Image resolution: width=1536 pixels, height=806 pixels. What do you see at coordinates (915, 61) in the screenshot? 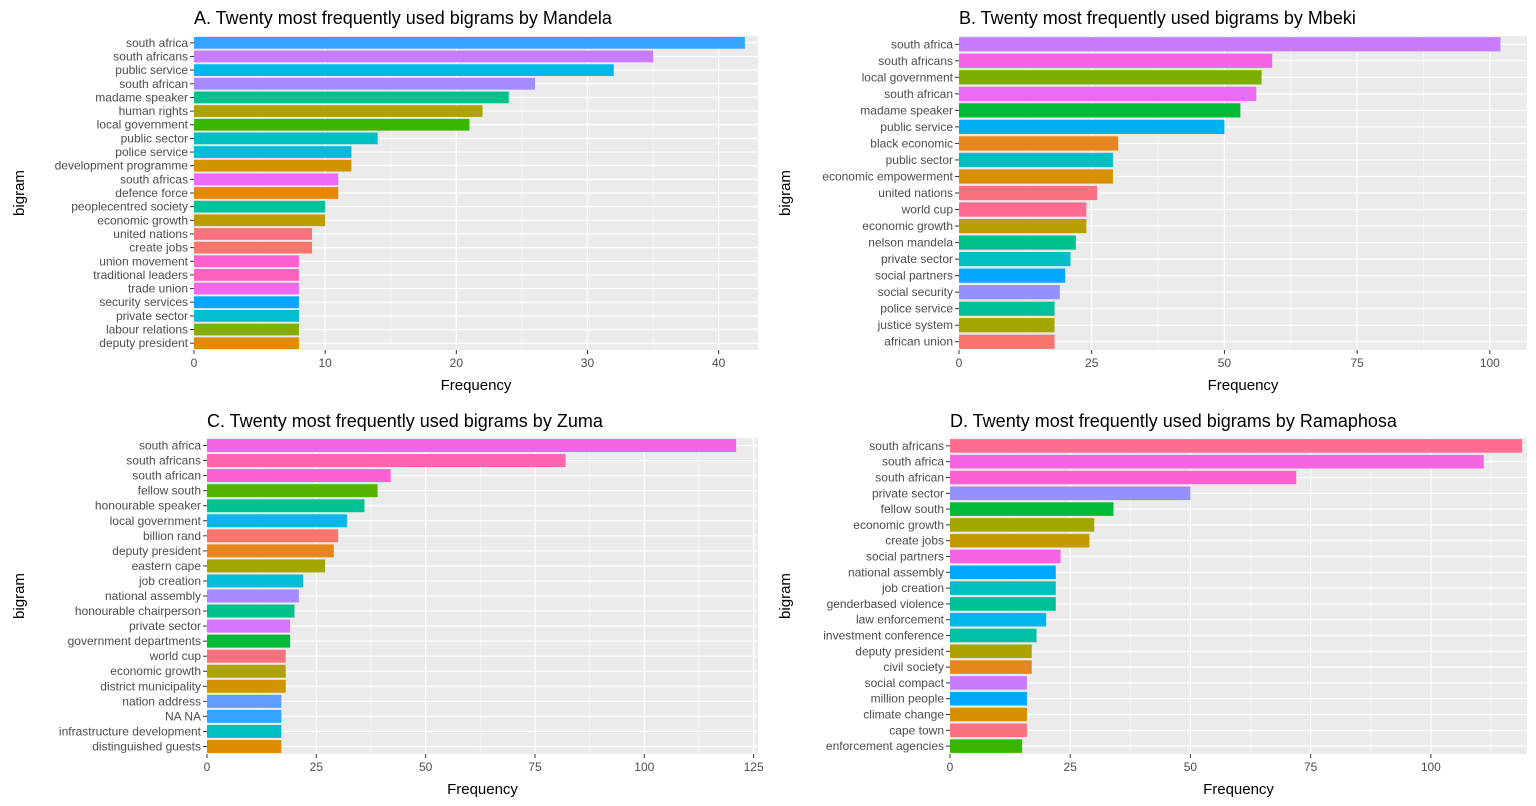
I see `category-label: south africans` at bounding box center [915, 61].